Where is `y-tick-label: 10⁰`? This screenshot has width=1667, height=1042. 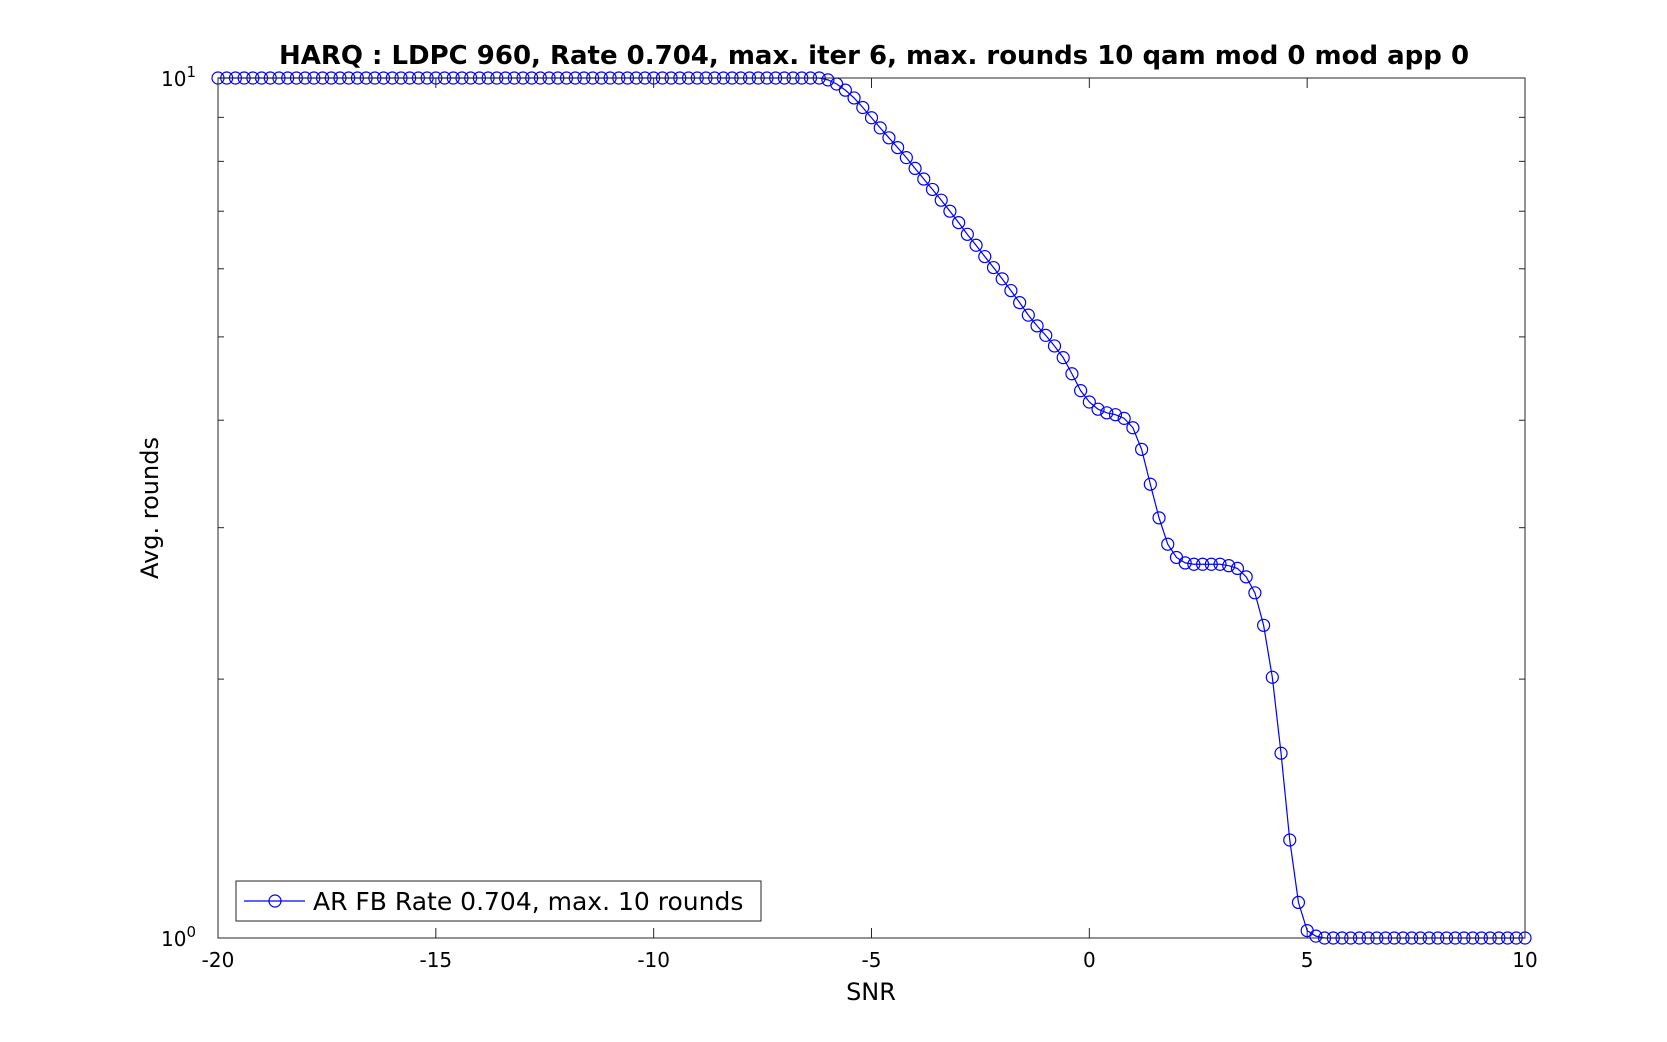 y-tick-label: 10⁰ is located at coordinates (178, 937).